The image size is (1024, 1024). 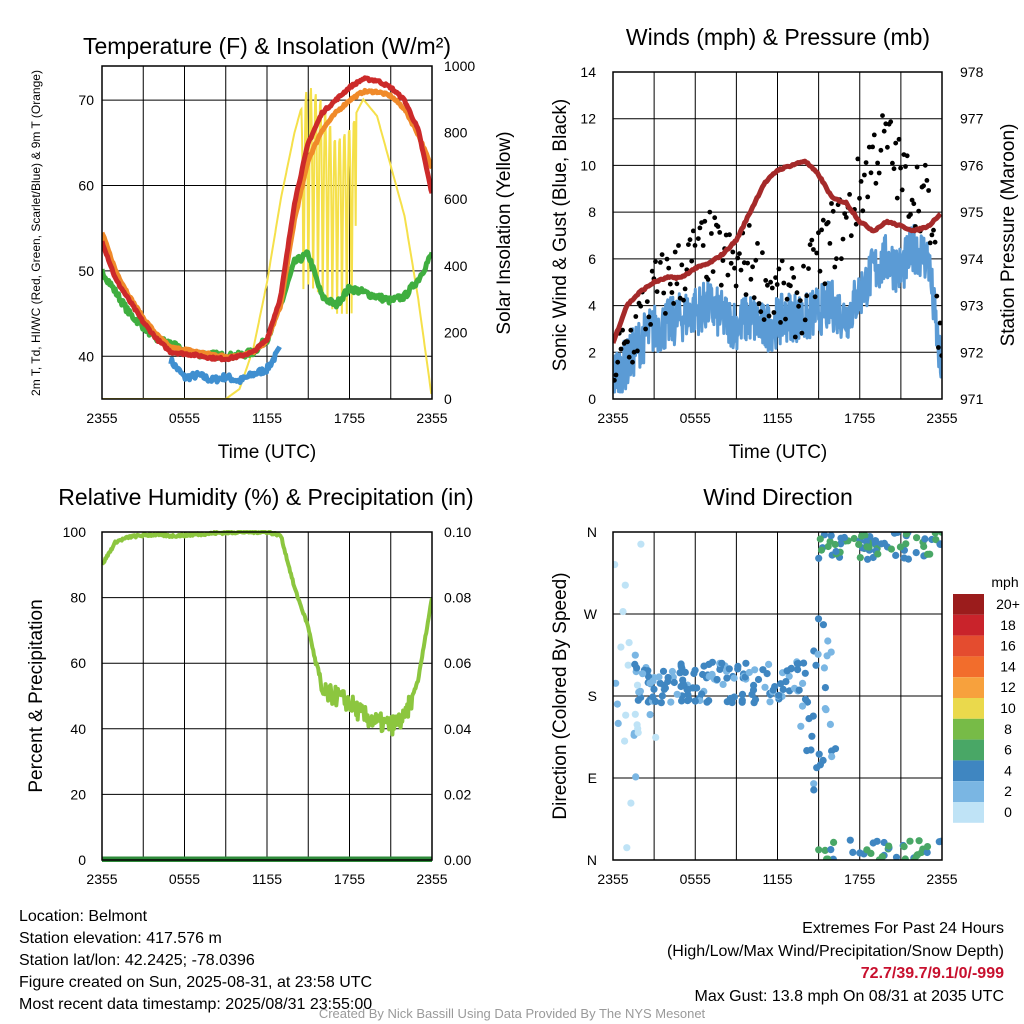 I want to click on winds-ytick-label: 6, so click(x=592, y=259).